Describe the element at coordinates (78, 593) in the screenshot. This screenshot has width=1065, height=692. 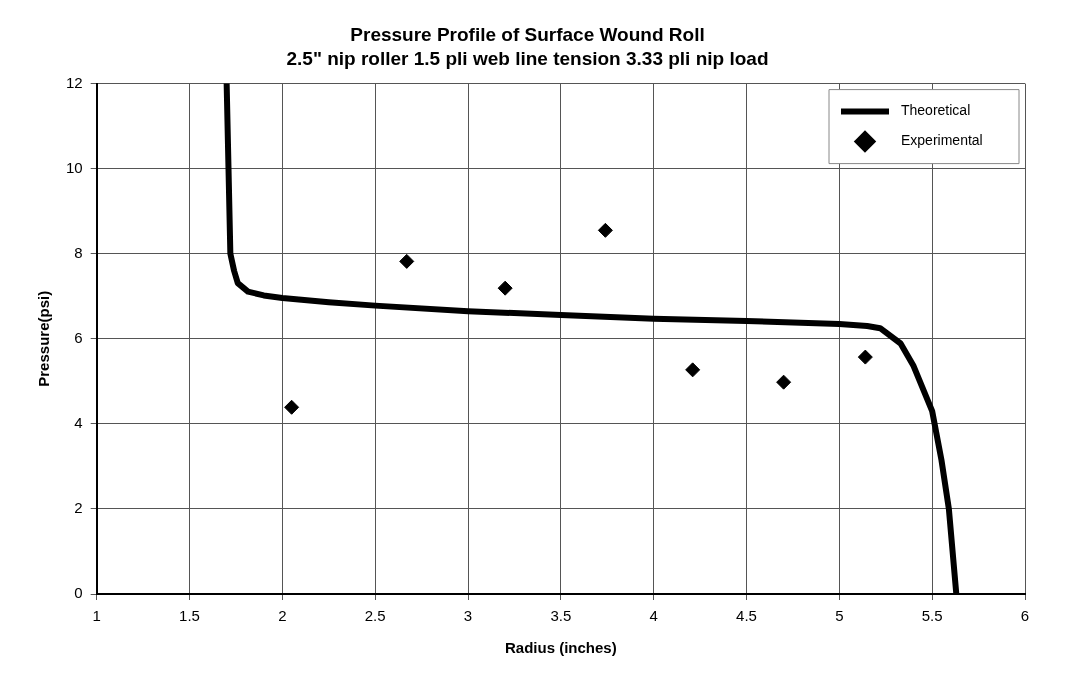
I see `y-tick-label: 0` at that location.